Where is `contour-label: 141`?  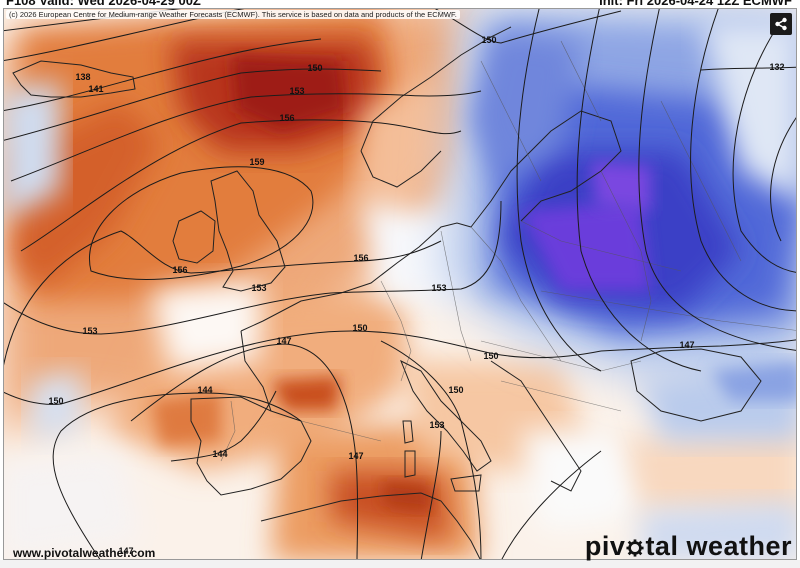
contour-label: 141 is located at coordinates (95, 89).